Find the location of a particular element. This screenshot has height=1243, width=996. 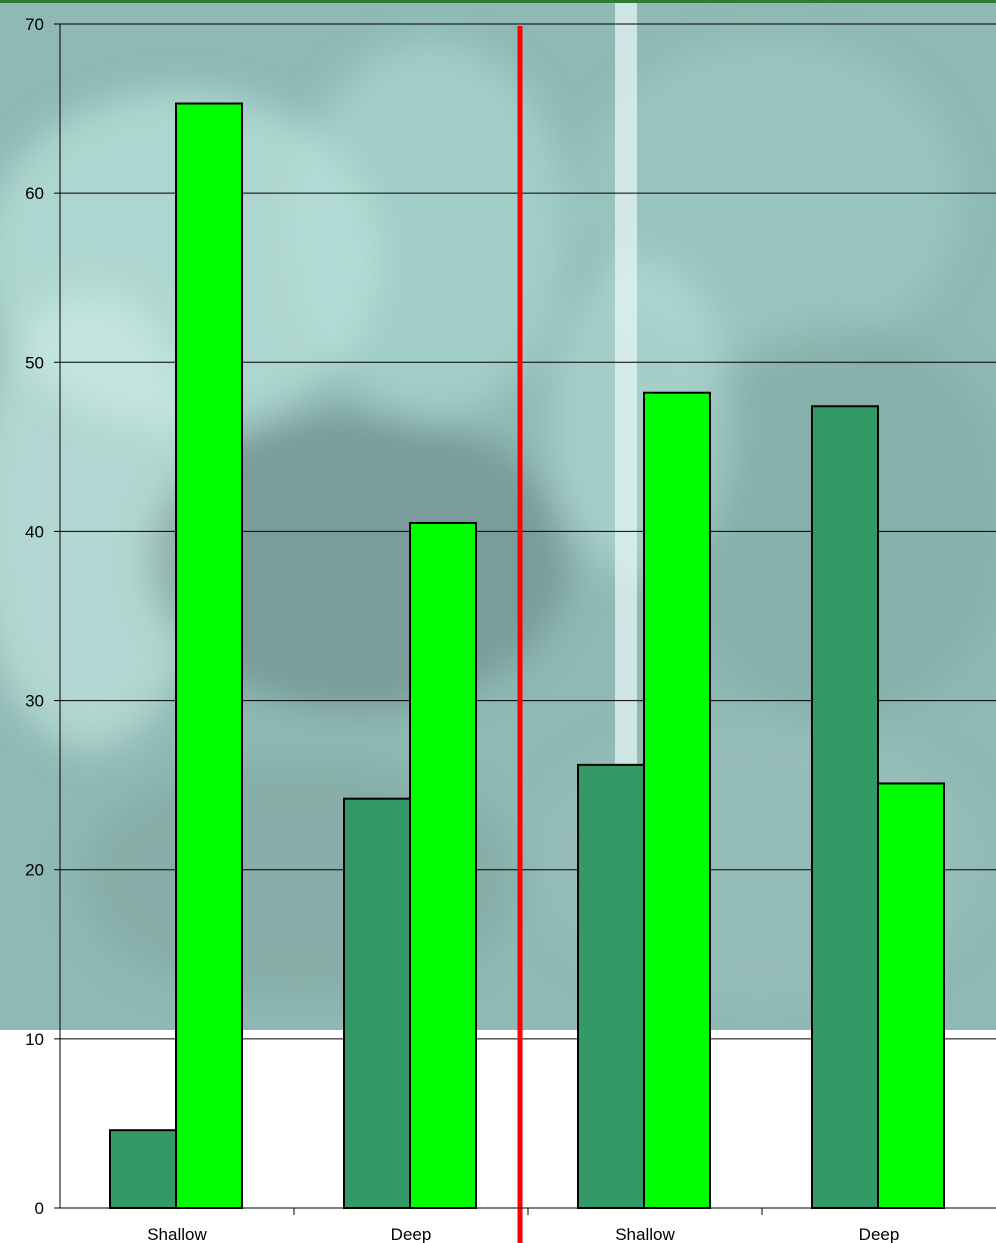

y-tick-label: 50 is located at coordinates (34, 362).